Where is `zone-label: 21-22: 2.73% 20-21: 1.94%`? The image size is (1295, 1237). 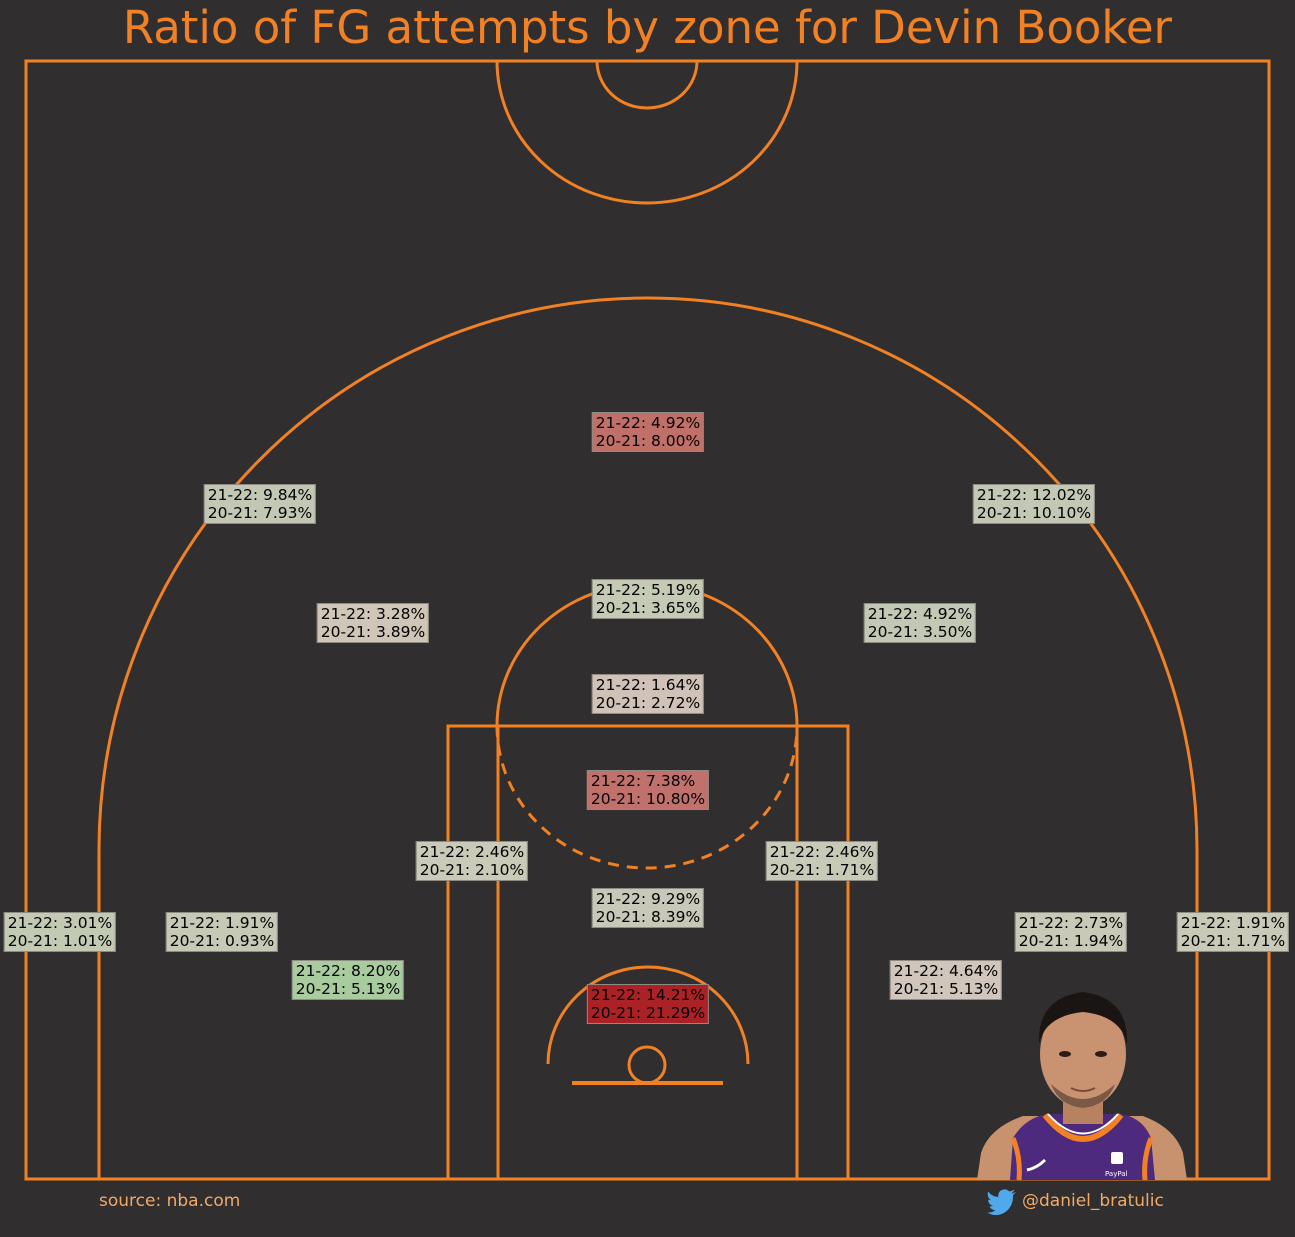
zone-label: 21-22: 2.73% 20-21: 1.94% is located at coordinates (1071, 932).